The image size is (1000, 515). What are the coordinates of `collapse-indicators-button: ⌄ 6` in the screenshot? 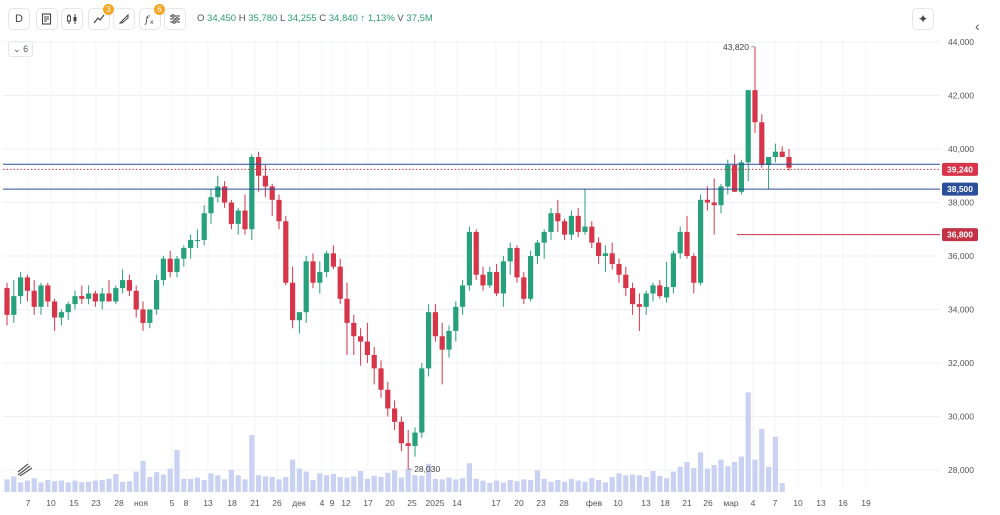 It's located at (21, 49).